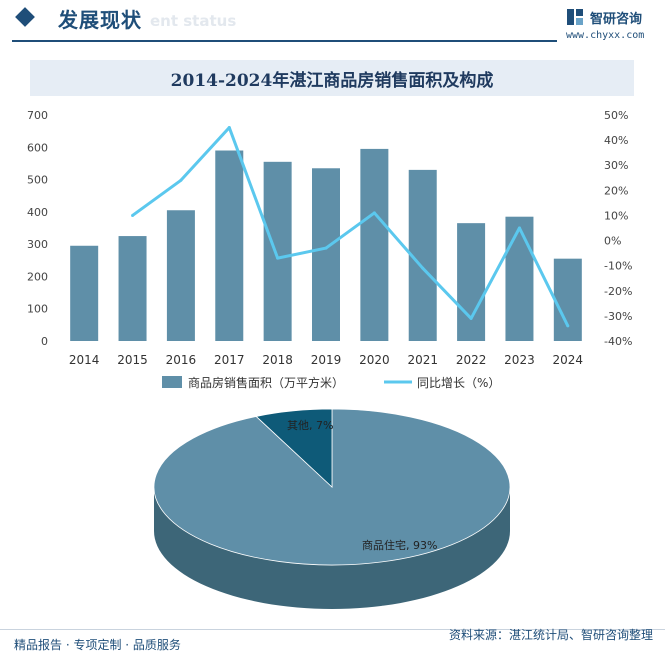 This screenshot has height=655, width=665. What do you see at coordinates (374, 244) in the screenshot?
I see `bar-2020` at bounding box center [374, 244].